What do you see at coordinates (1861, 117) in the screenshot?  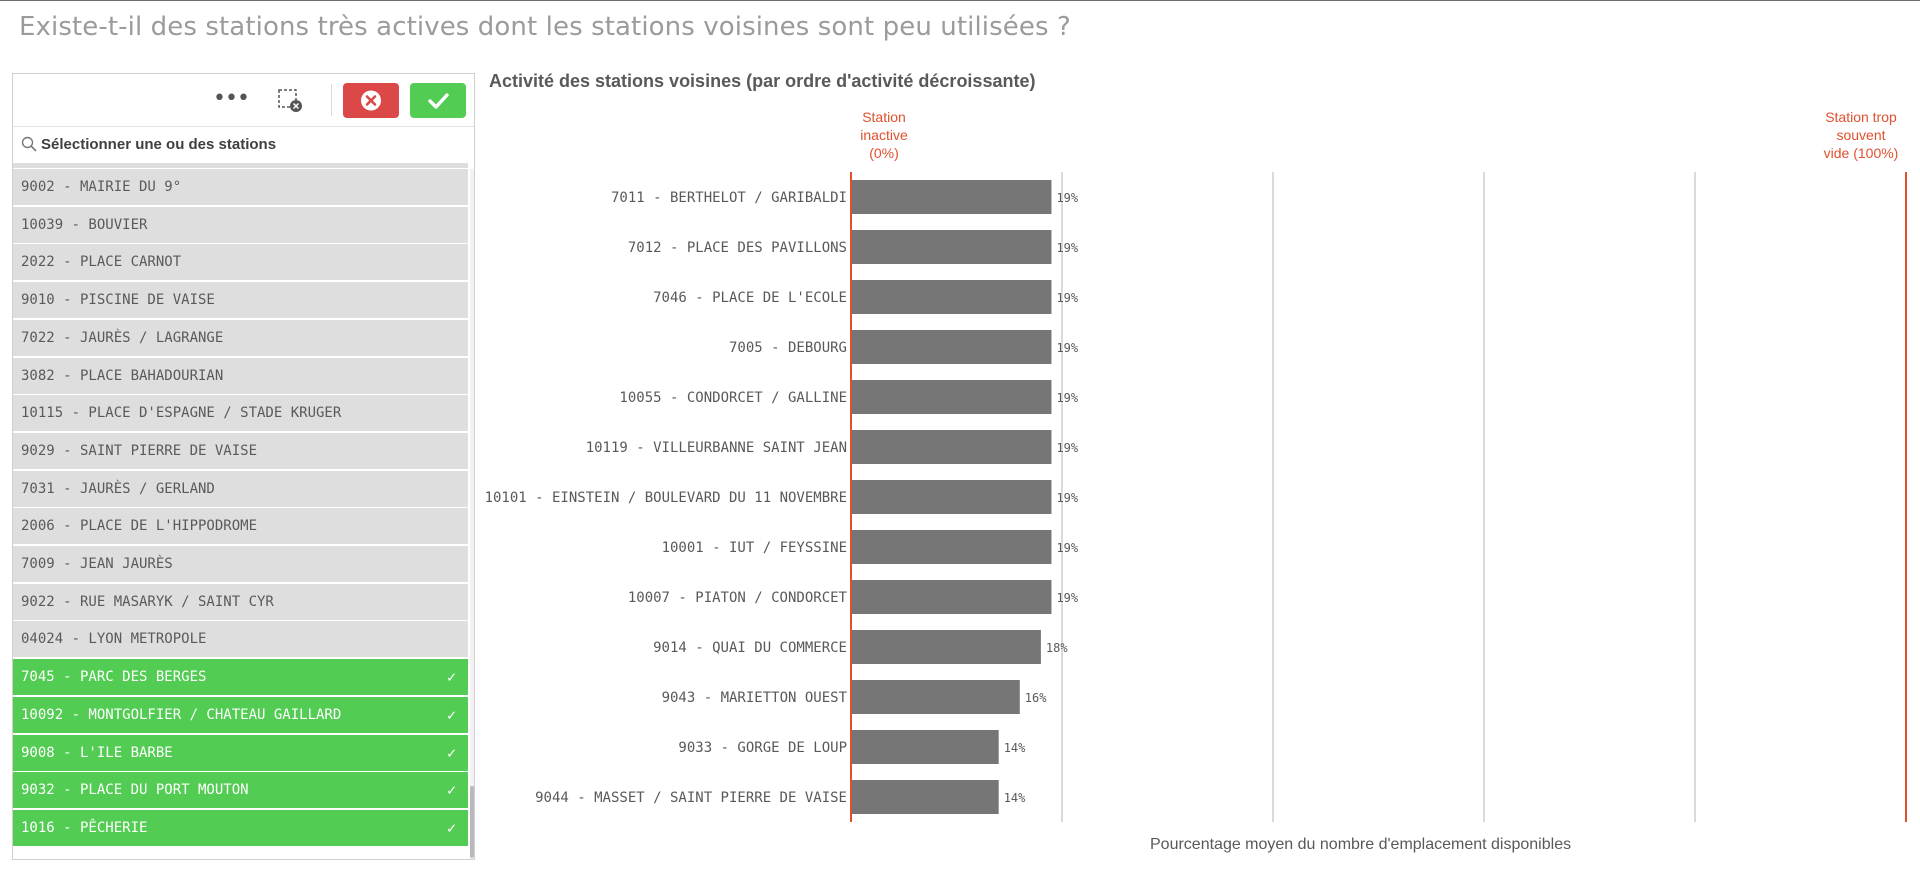 I see `reference-label-empty-line: Station trop` at bounding box center [1861, 117].